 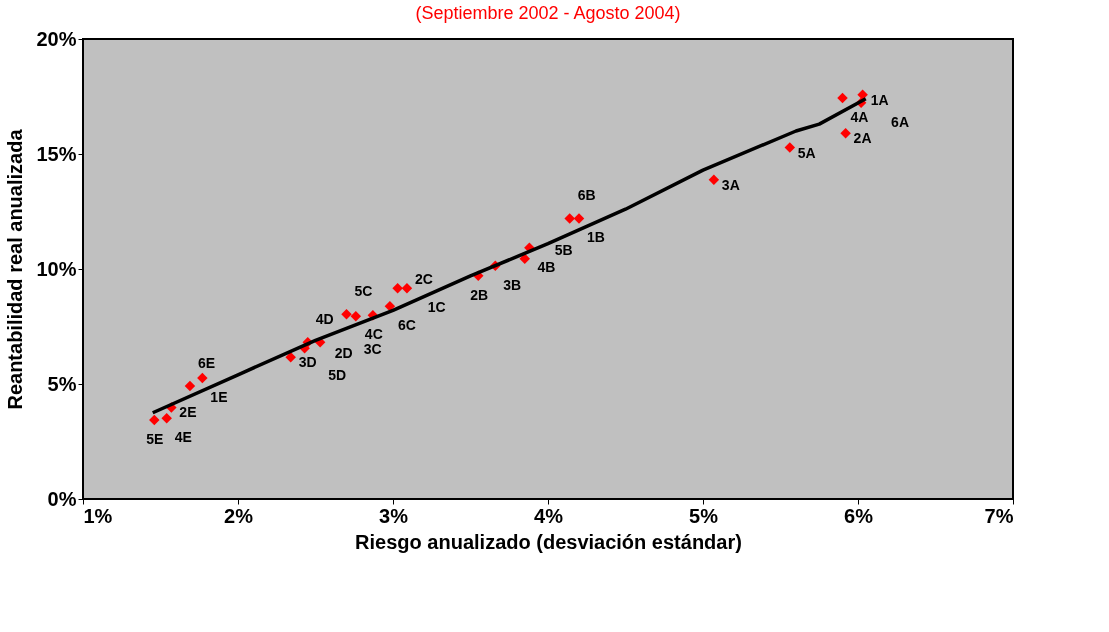 I want to click on annotation: 3A, so click(x=730, y=184).